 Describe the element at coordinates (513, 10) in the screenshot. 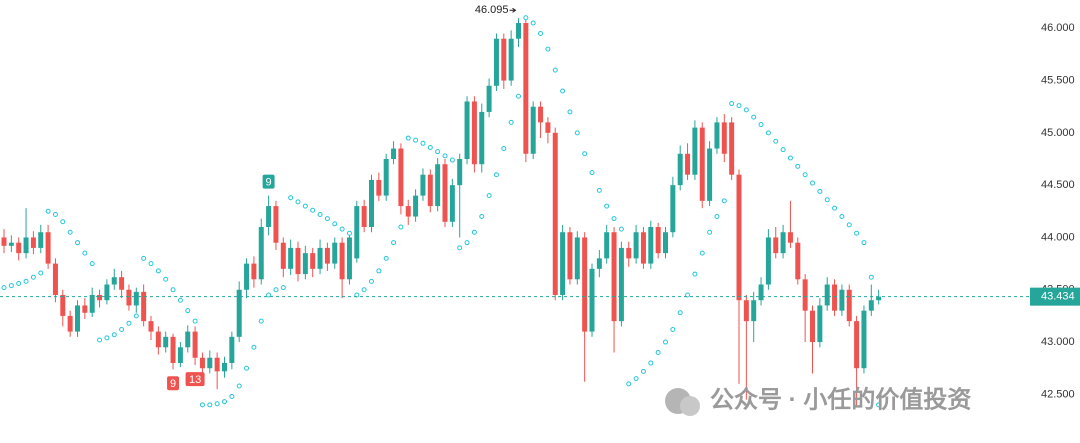

I see `high-arrow` at that location.